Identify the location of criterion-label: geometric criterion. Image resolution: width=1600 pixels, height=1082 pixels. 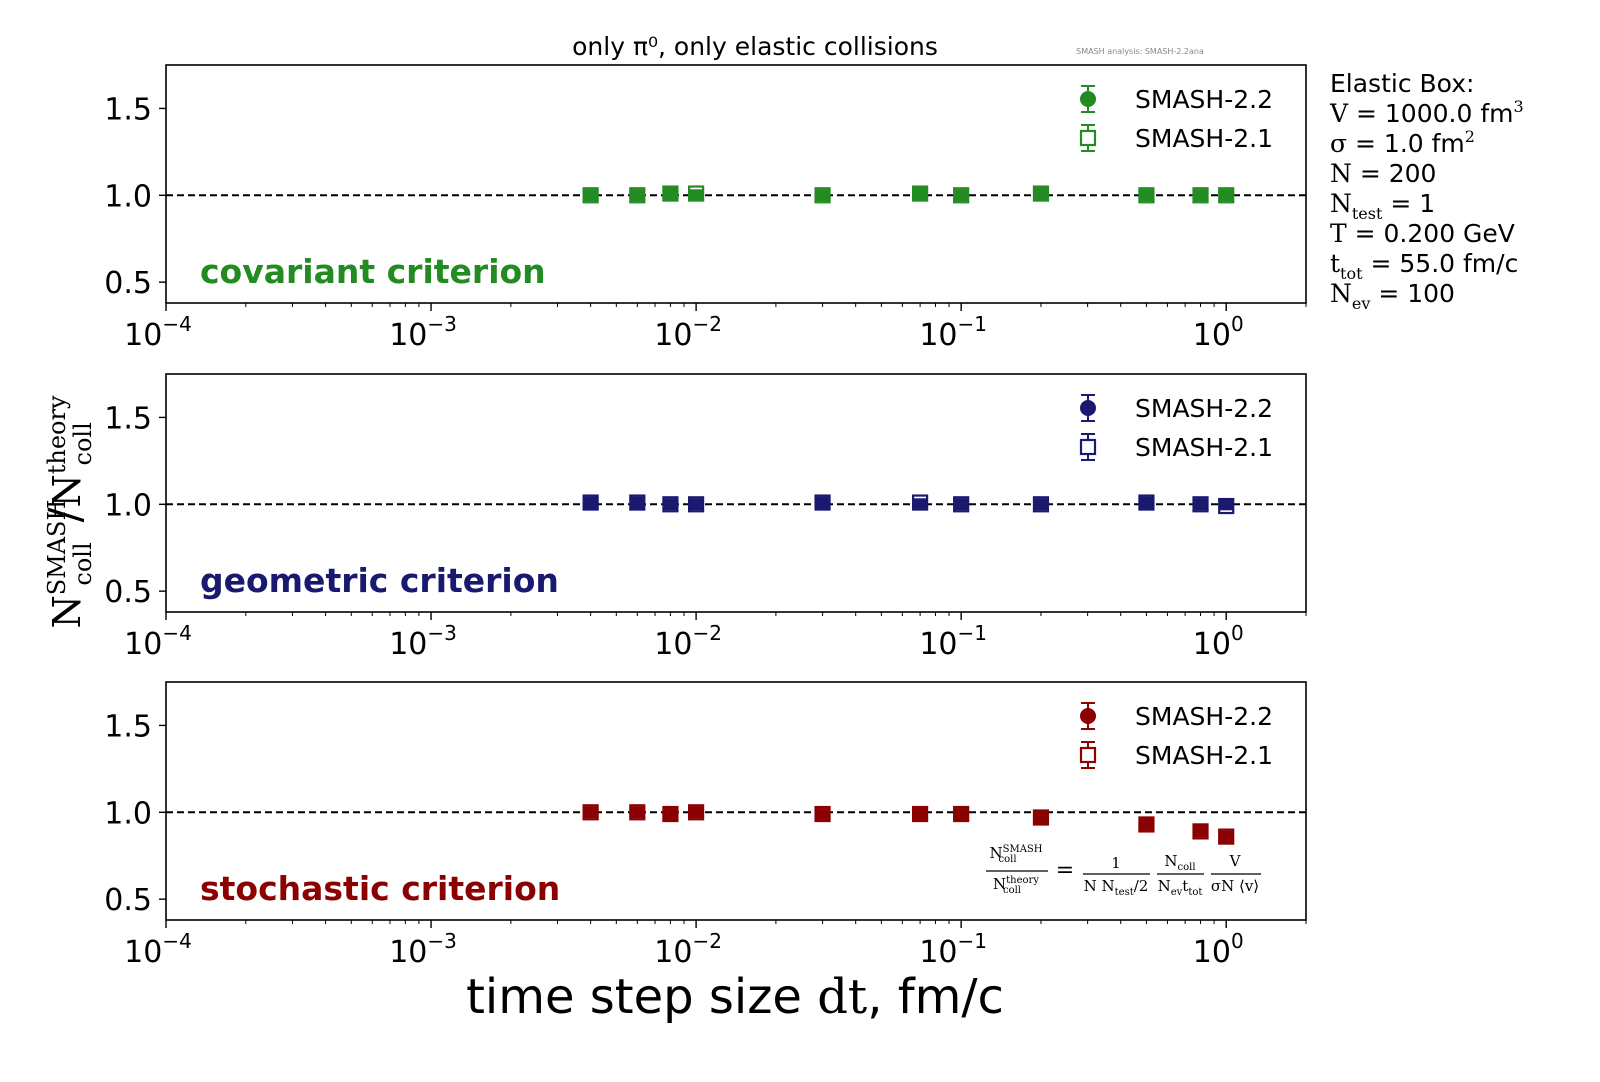
(379, 580).